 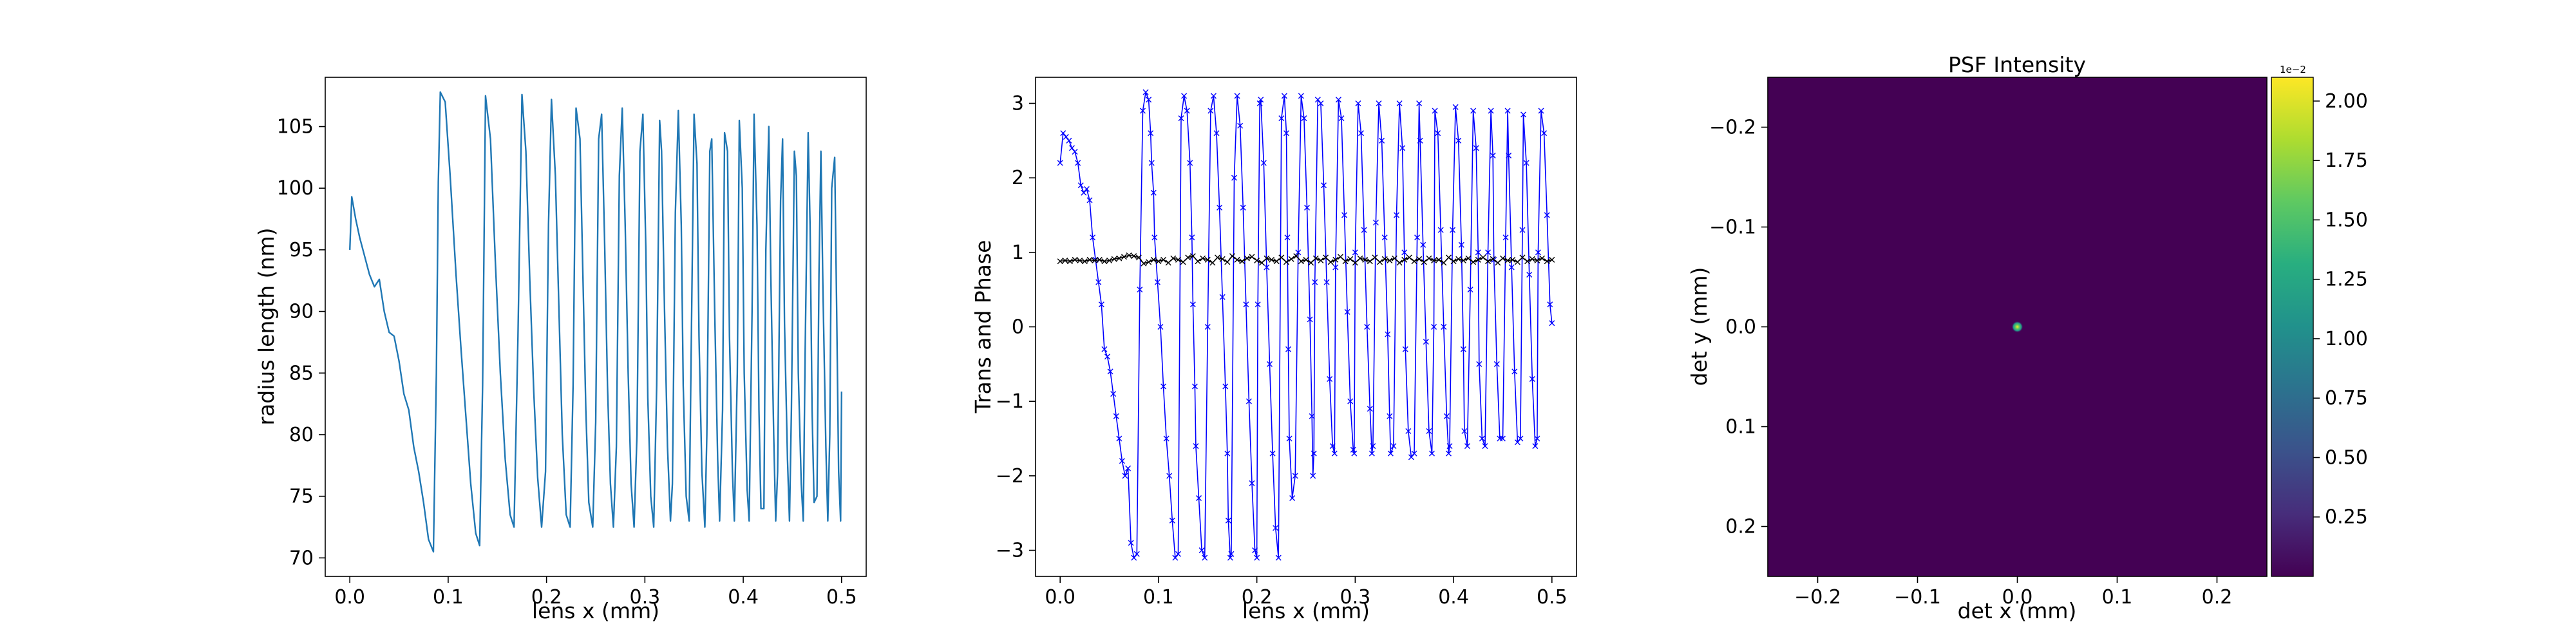 I want to click on trans-phase-plot-ytick-label: 2, so click(x=1018, y=178).